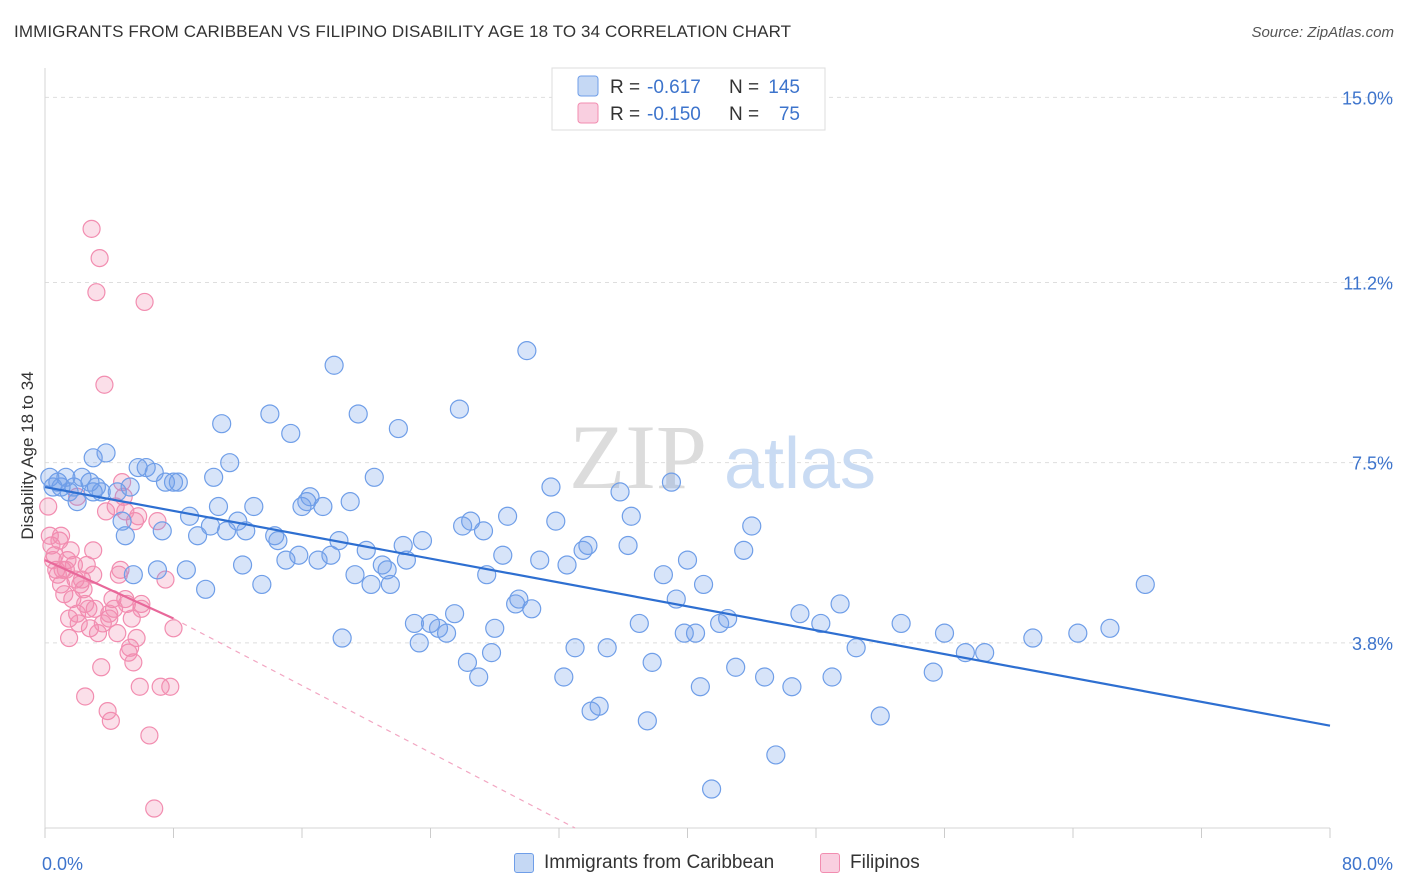  Describe the element at coordinates (885, 862) in the screenshot. I see `legend-label-filipinos: Filipinos` at that location.